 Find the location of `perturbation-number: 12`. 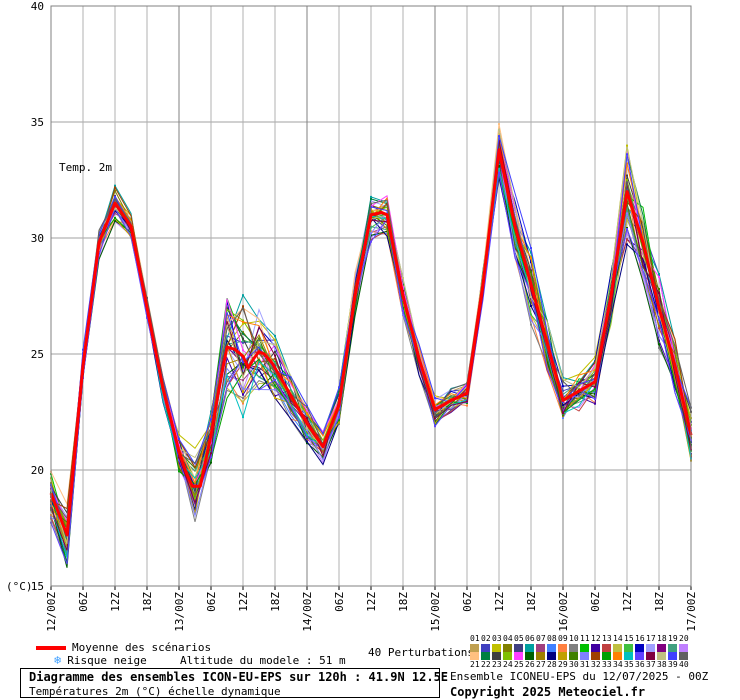

perturbation-number: 12 is located at coordinates (596, 638).